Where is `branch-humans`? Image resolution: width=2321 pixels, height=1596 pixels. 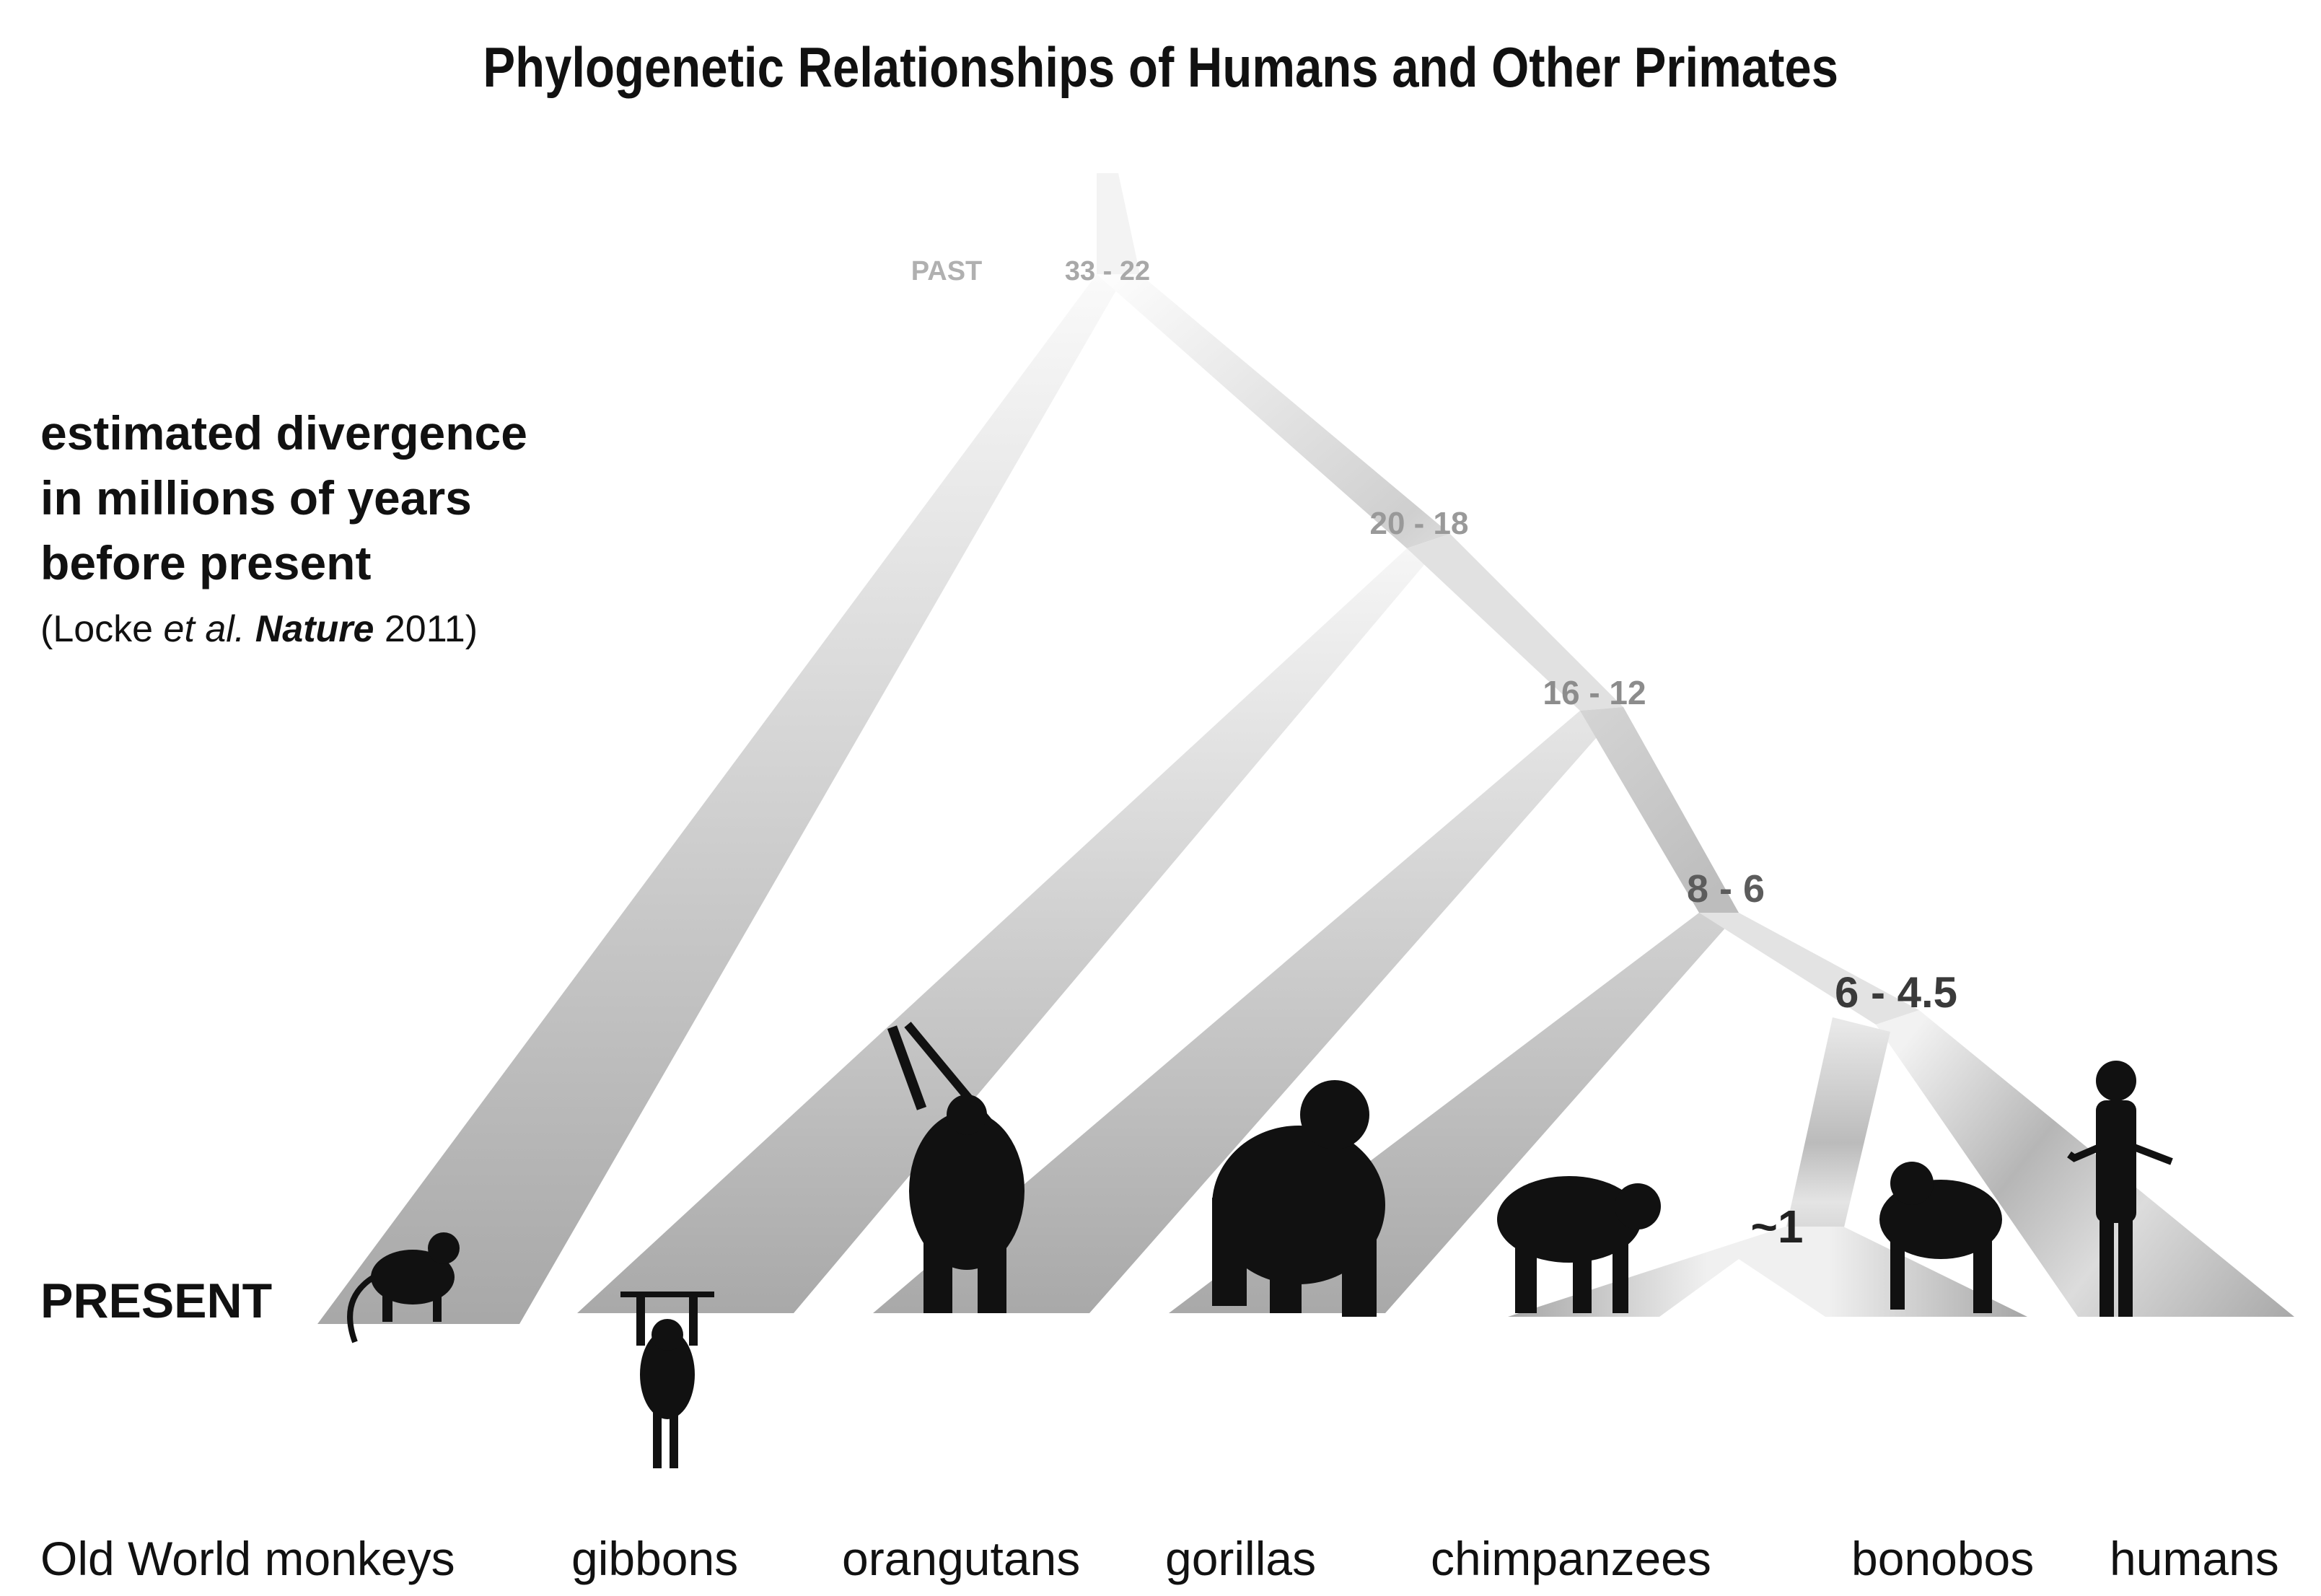
branch-humans is located at coordinates (2085, 1163).